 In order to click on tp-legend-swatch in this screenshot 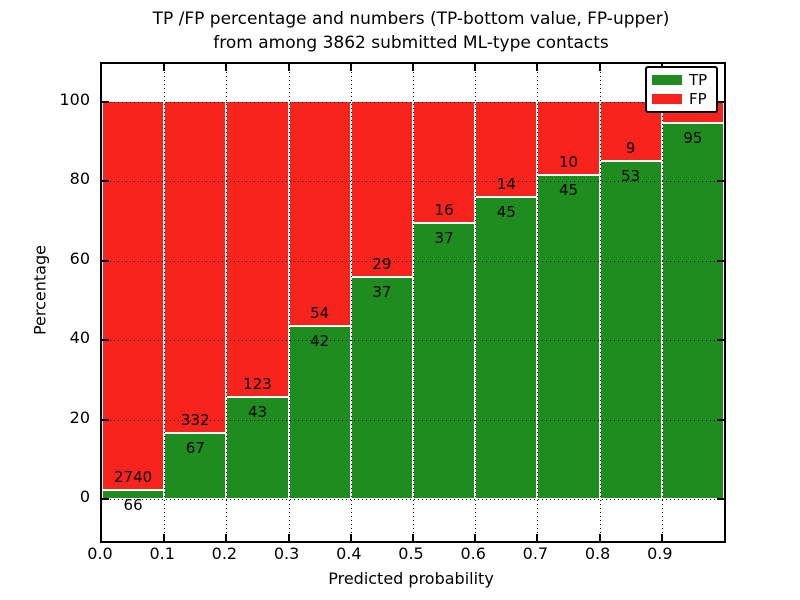, I will do `click(667, 80)`.